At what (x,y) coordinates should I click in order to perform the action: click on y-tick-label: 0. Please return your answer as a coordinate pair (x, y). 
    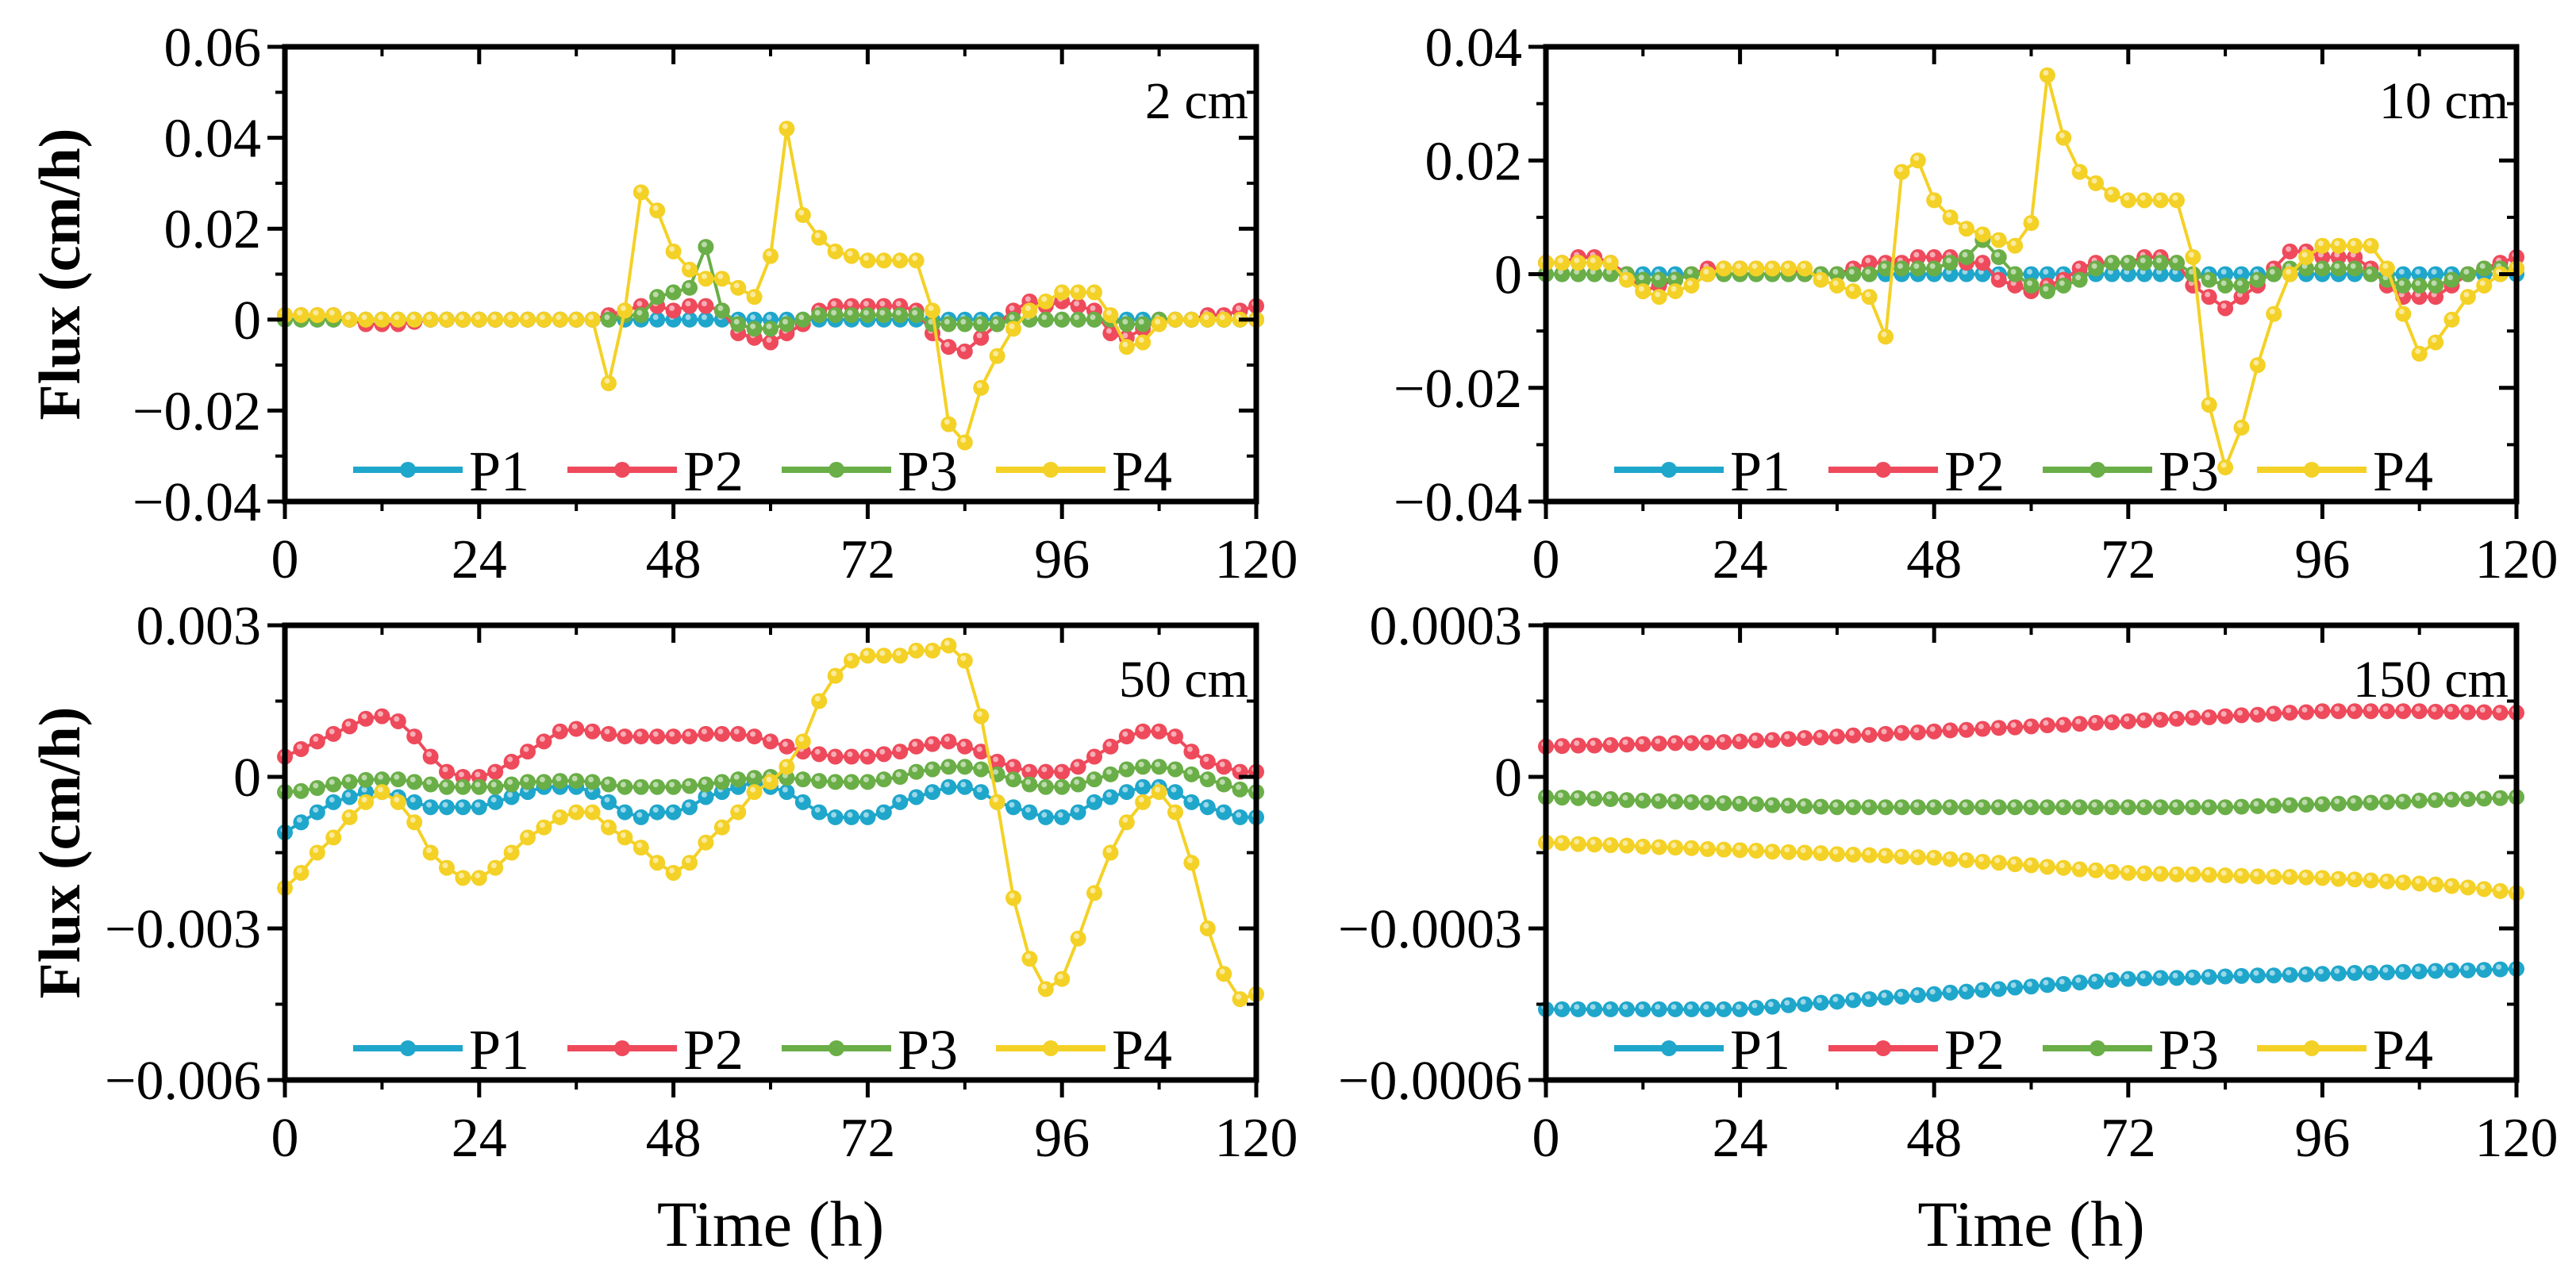
    Looking at the image, I should click on (247, 321).